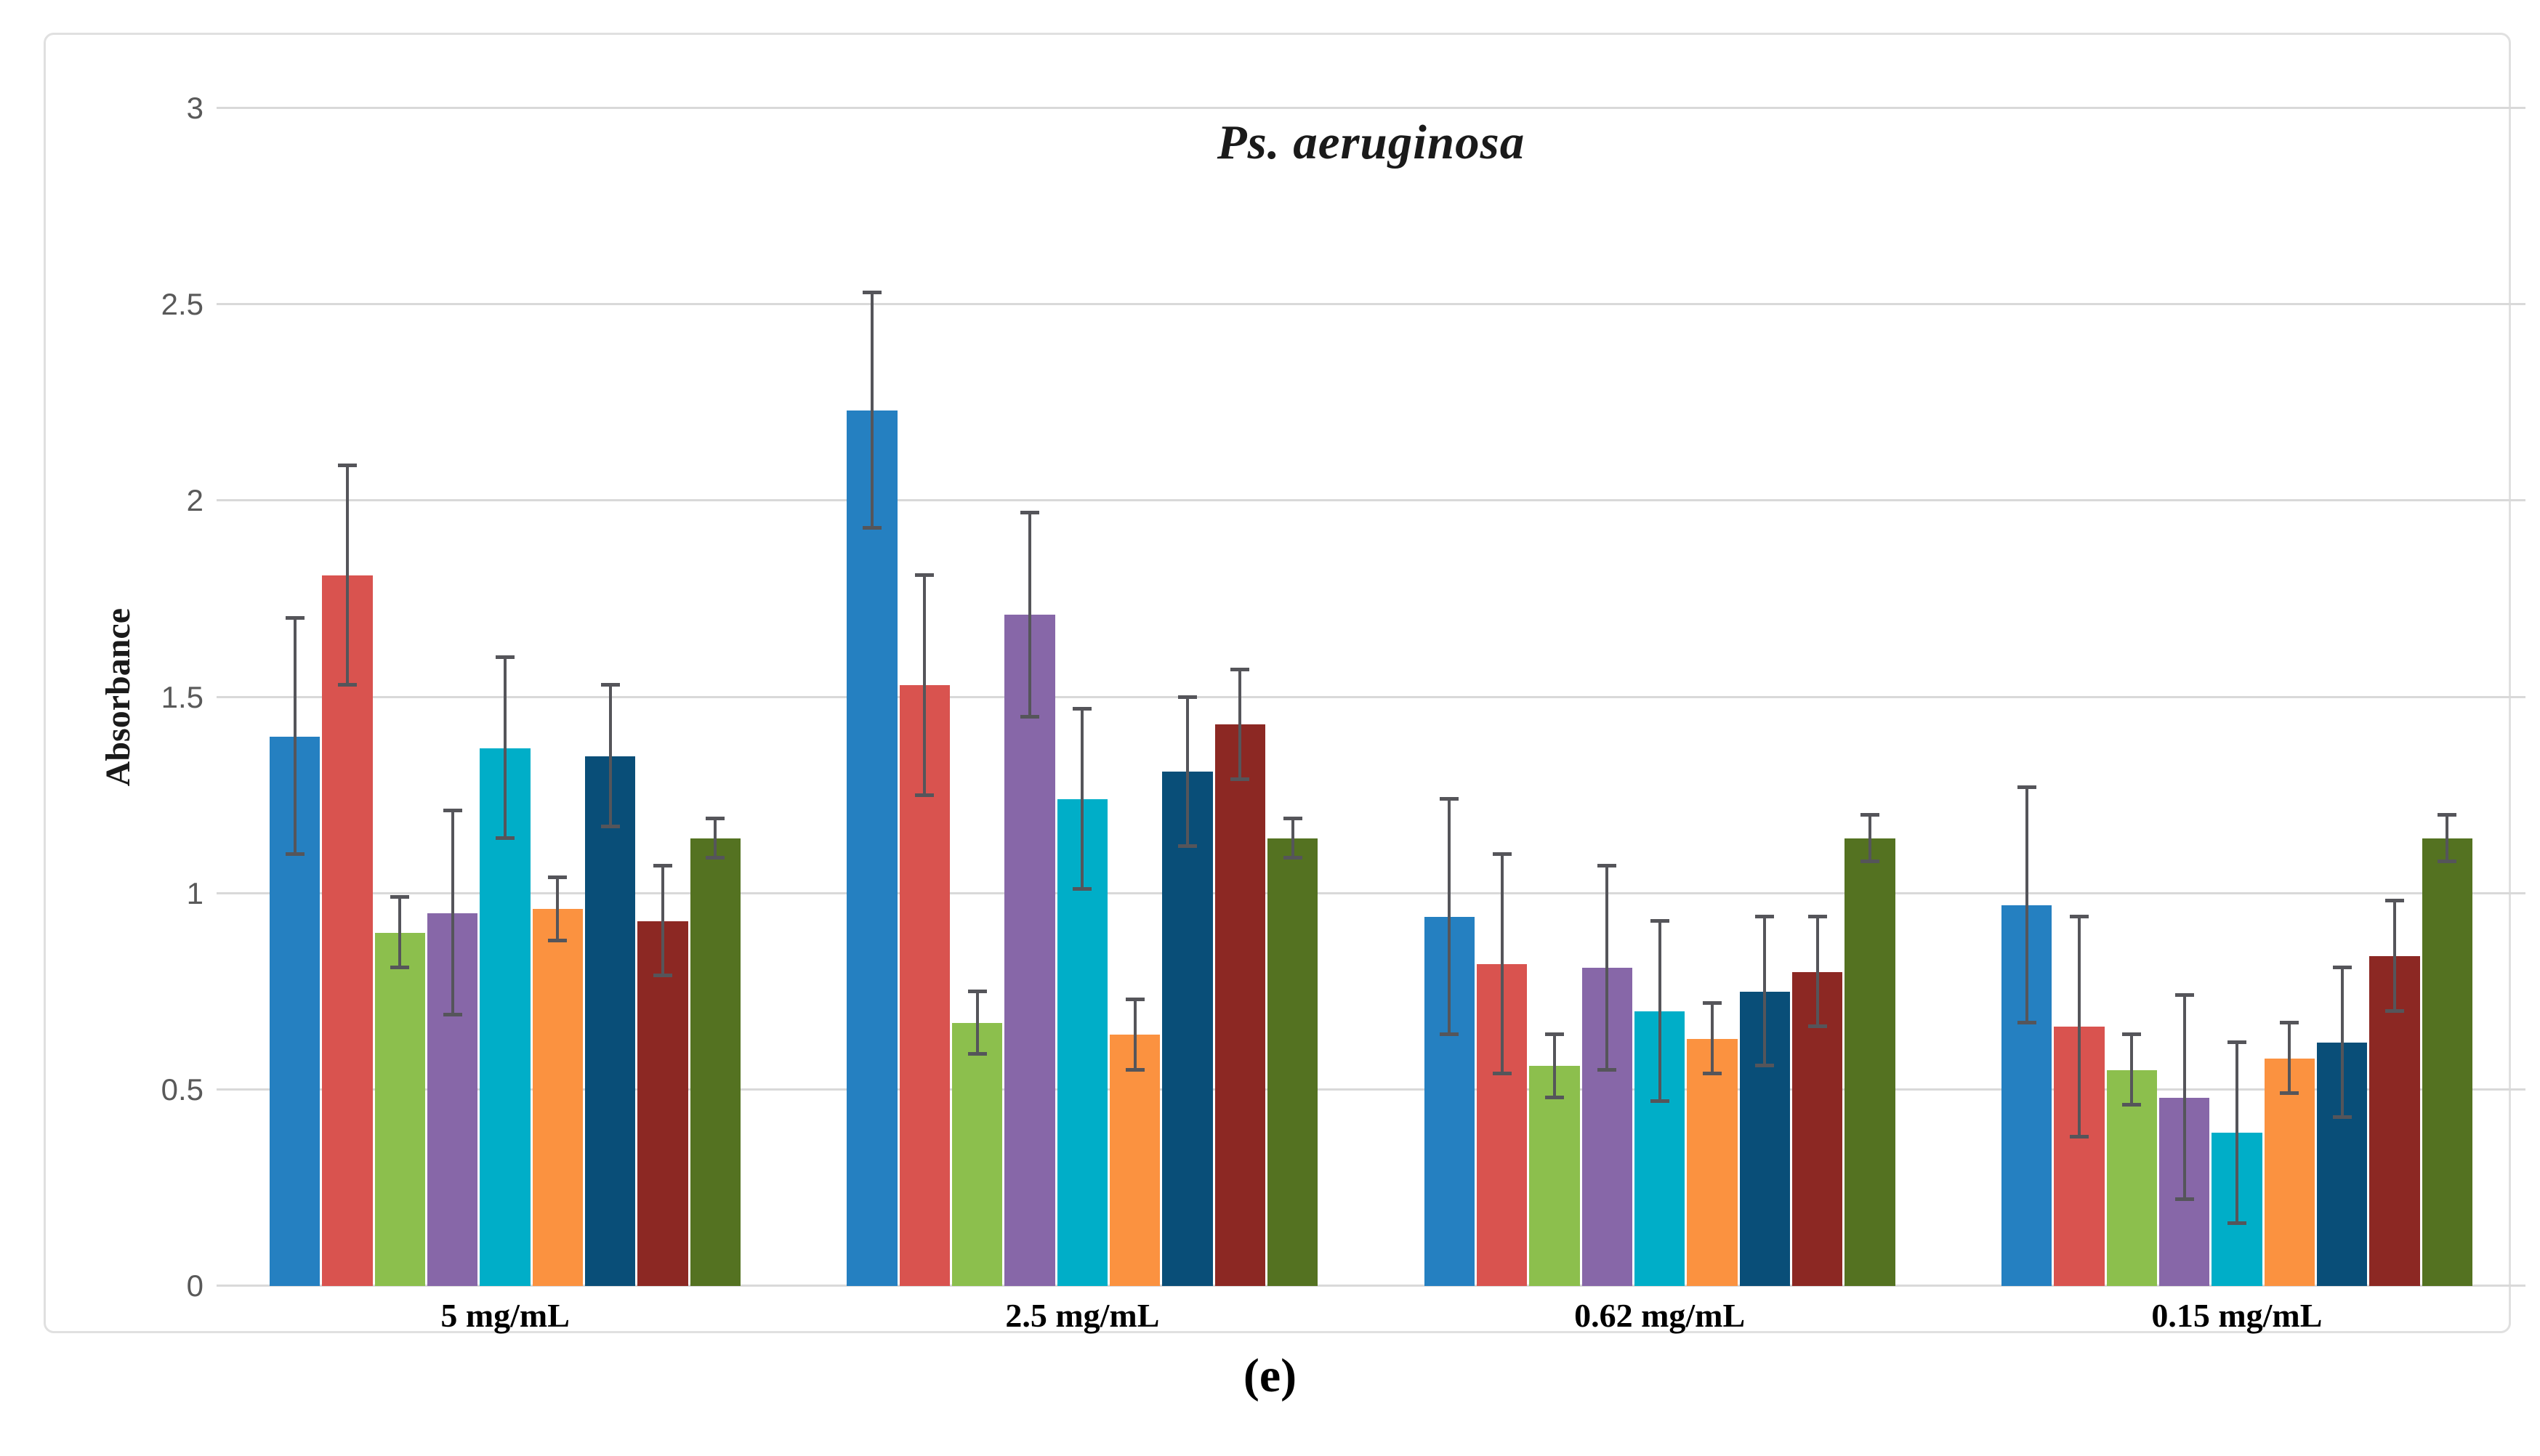  What do you see at coordinates (1371, 696) in the screenshot?
I see `gridline-y-1.5` at bounding box center [1371, 696].